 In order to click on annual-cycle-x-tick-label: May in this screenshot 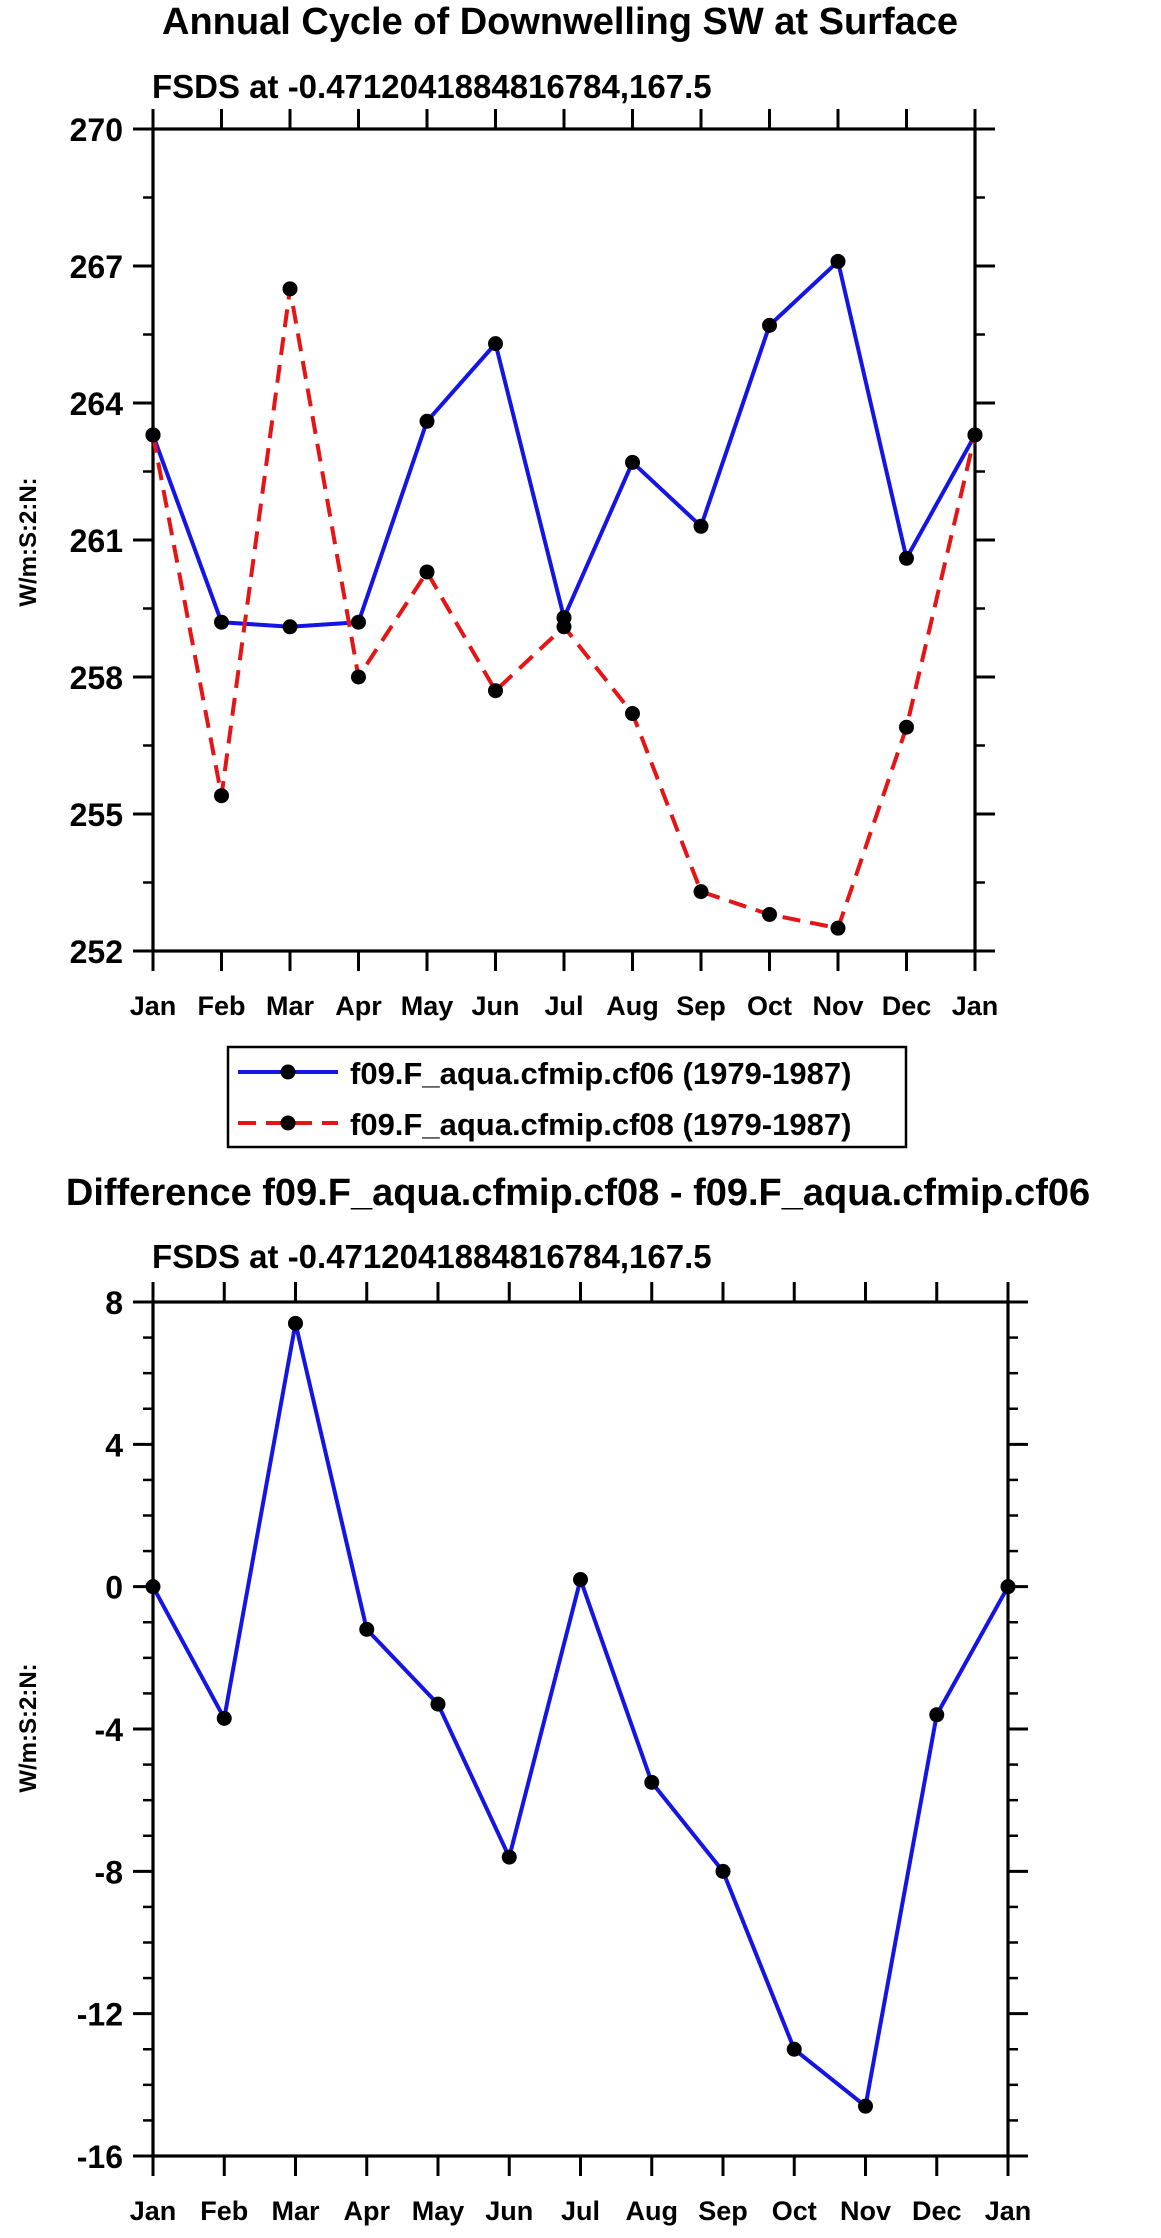, I will do `click(427, 1006)`.